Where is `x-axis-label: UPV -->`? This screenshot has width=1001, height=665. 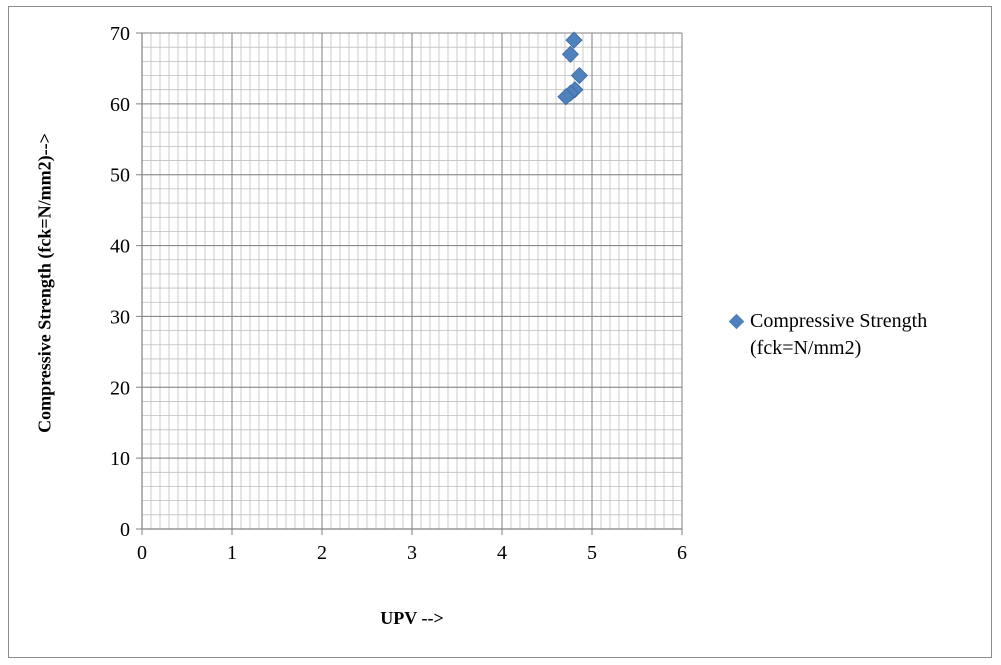
x-axis-label: UPV --> is located at coordinates (412, 618).